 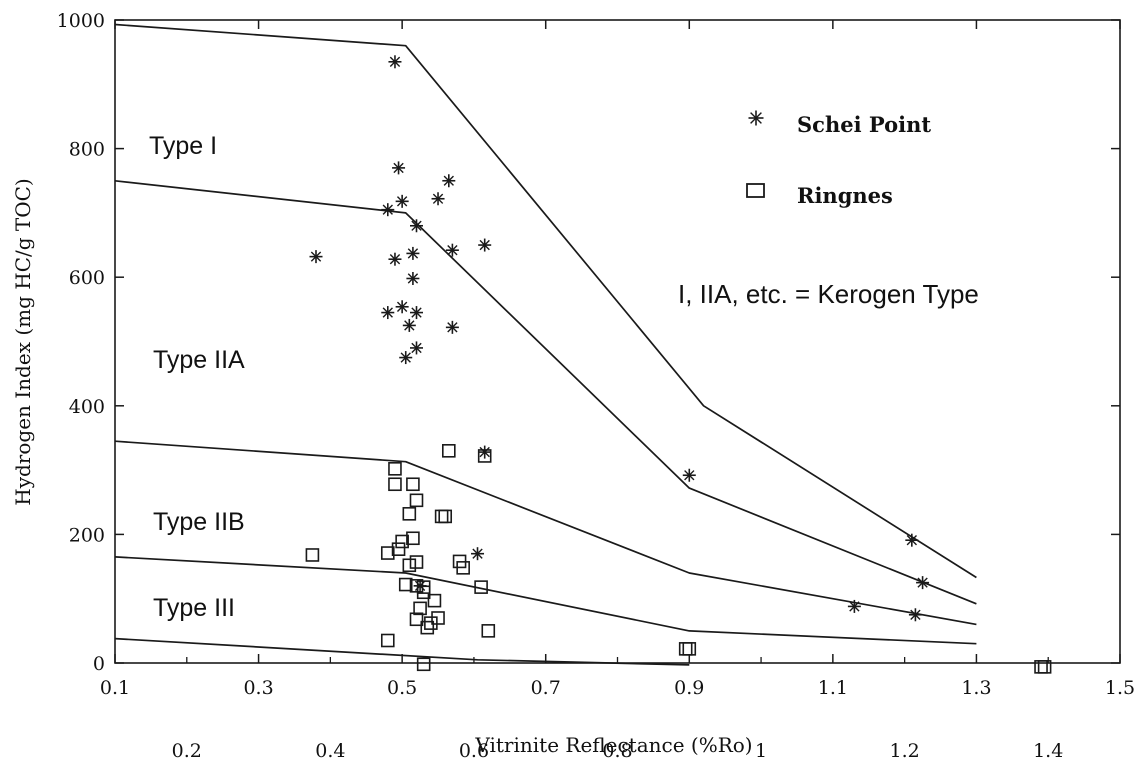 I want to click on region-label-type-iia: Type IIA, so click(x=199, y=360).